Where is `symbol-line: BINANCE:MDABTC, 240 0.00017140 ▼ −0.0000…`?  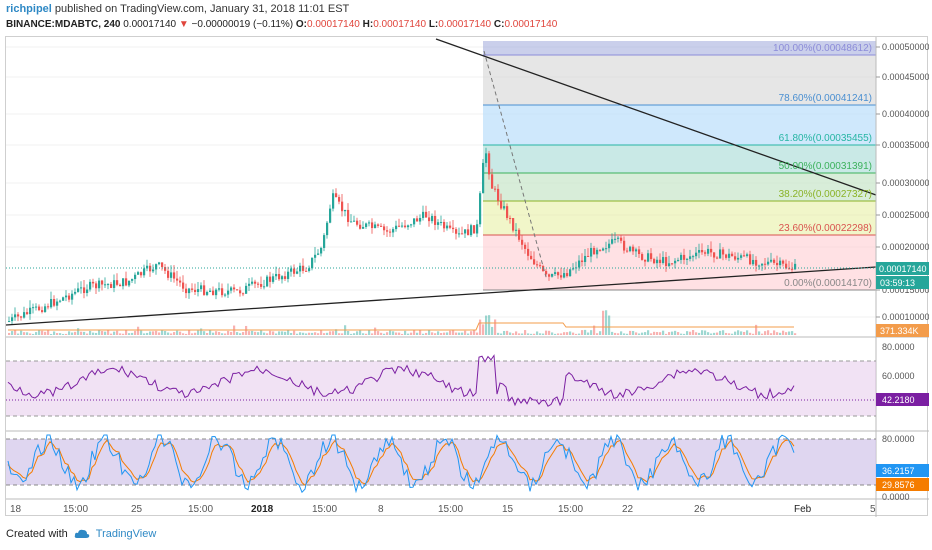 symbol-line: BINANCE:MDABTC, 240 0.00017140 ▼ −0.0000… is located at coordinates (281, 24).